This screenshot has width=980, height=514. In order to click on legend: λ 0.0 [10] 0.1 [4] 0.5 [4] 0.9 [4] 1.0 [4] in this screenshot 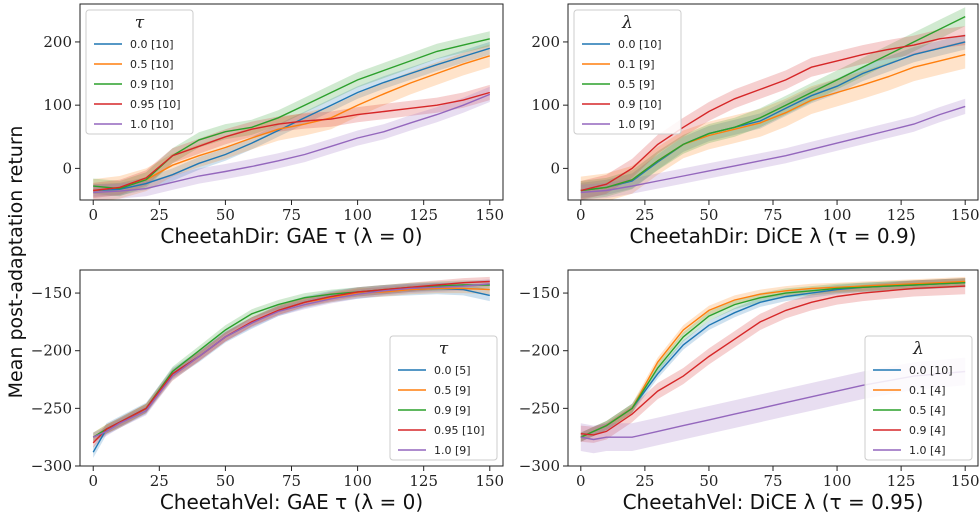, I will do `click(918, 398)`.